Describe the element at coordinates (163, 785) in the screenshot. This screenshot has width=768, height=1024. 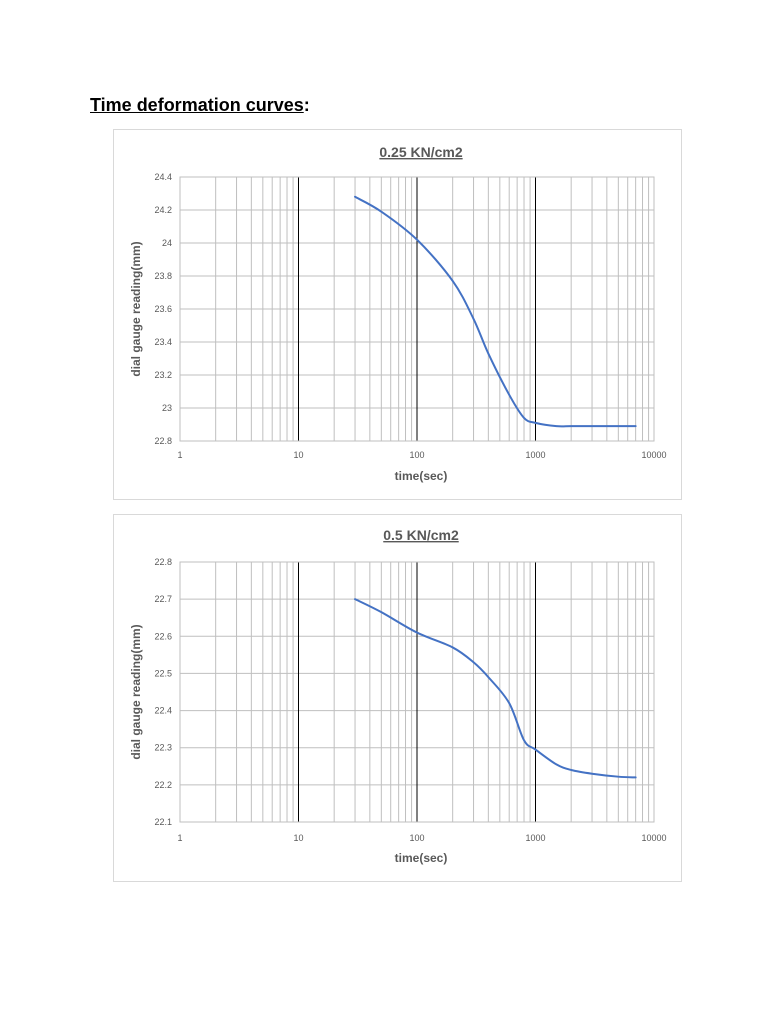
I see `y-tick-label: 22.2` at that location.